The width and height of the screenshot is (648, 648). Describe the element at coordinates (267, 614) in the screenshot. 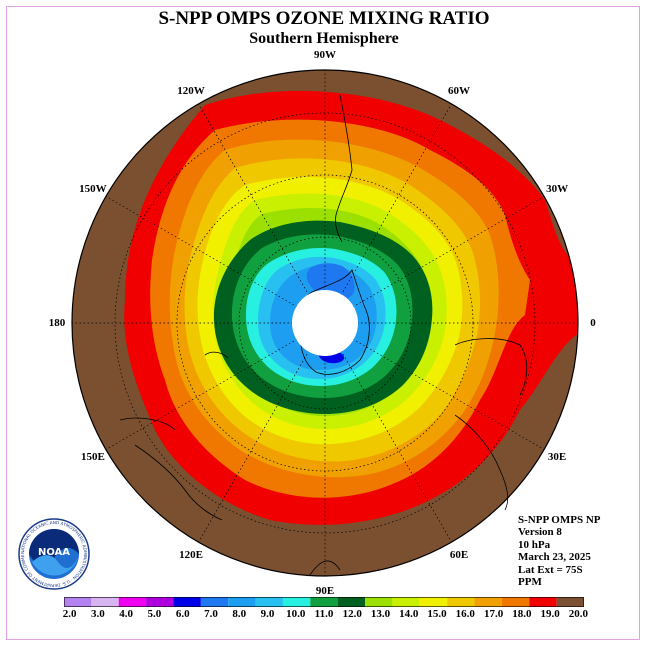

I see `colorbar-tick-label: 9.0` at that location.